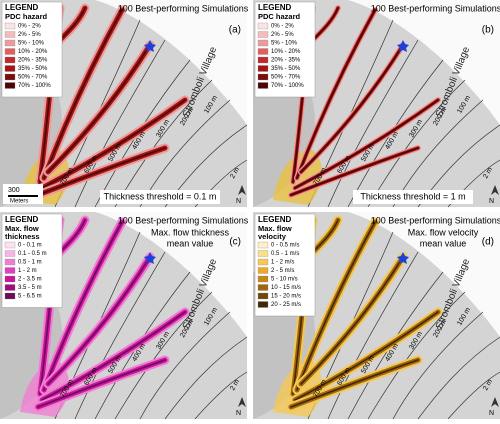 The height and width of the screenshot is (424, 500). Describe the element at coordinates (279, 16) in the screenshot. I see `legend-subheading: PDC hazard` at that location.